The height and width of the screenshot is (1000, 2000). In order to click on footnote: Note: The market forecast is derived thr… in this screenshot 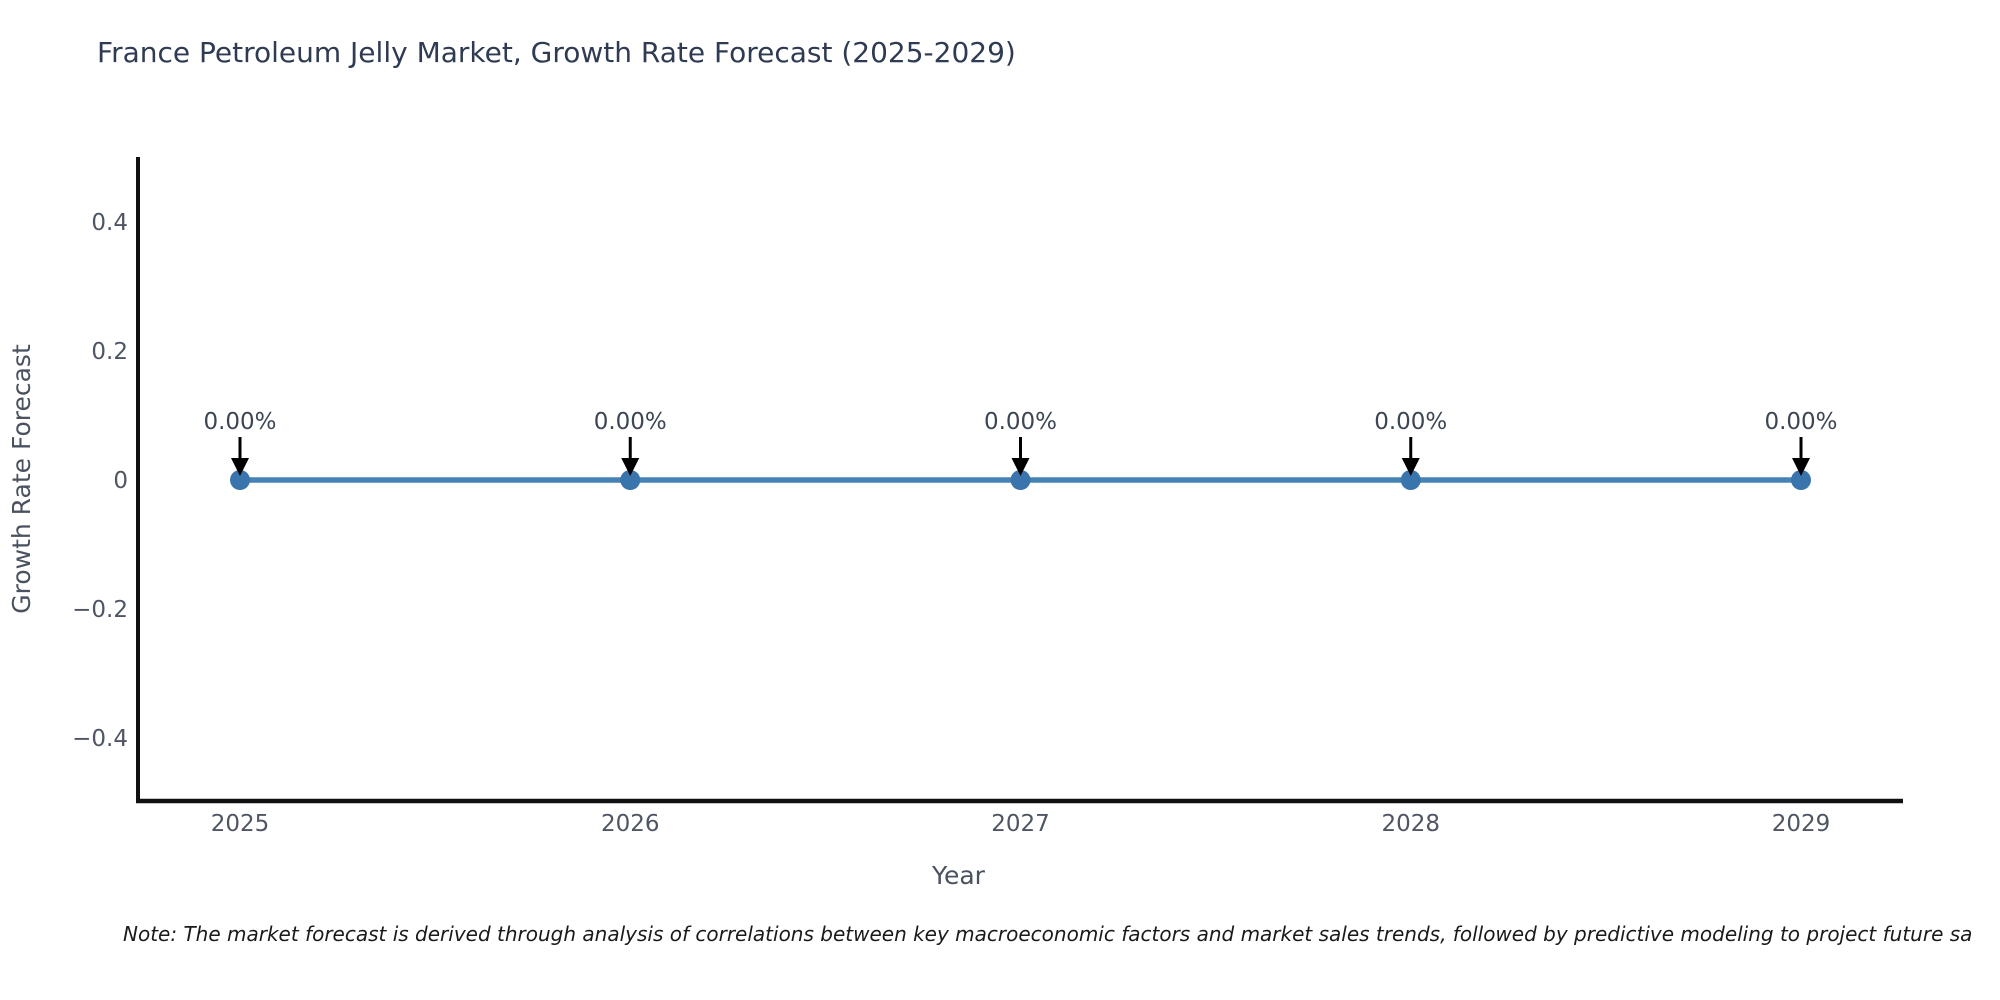, I will do `click(1048, 934)`.